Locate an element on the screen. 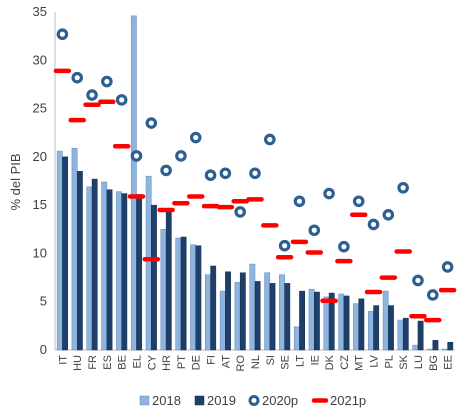 The height and width of the screenshot is (416, 462). bar-2019-HU is located at coordinates (79, 261).